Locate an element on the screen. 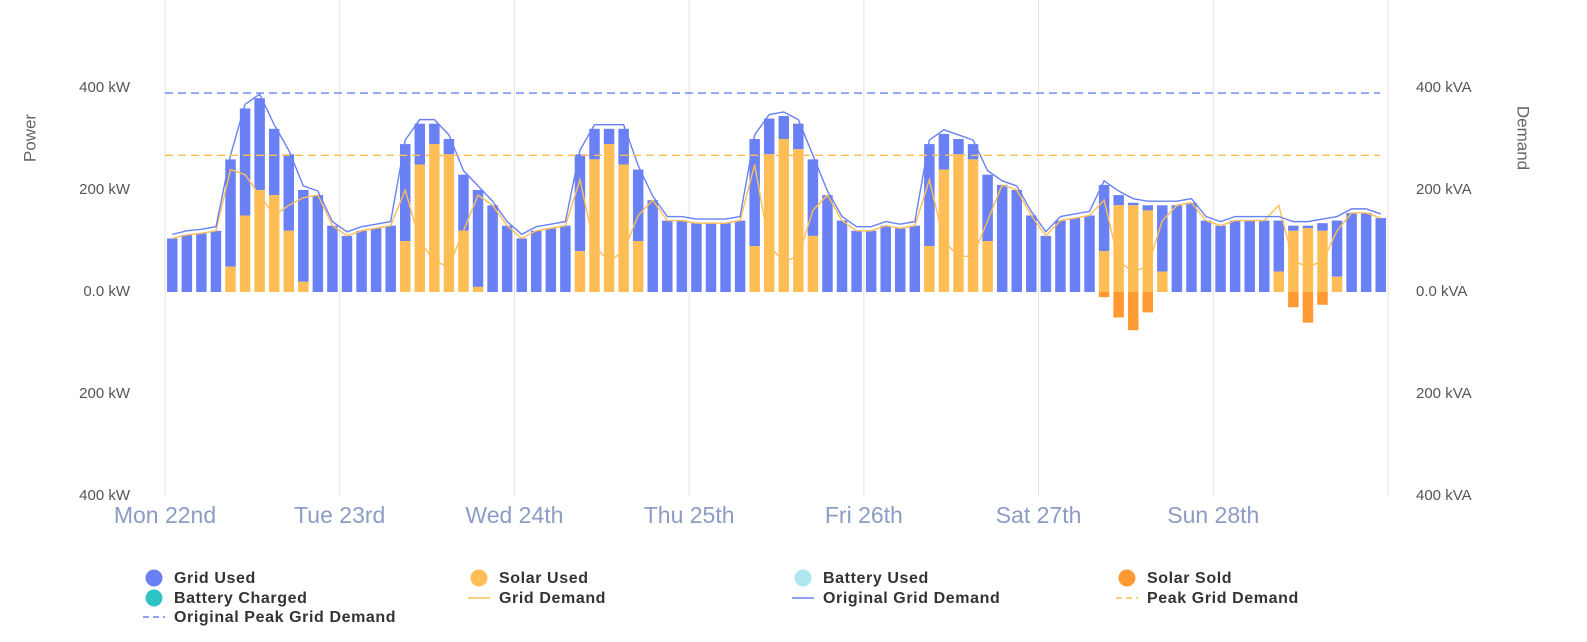 The height and width of the screenshot is (642, 1587). x-tick-label: Mon 22nd is located at coordinates (165, 515).